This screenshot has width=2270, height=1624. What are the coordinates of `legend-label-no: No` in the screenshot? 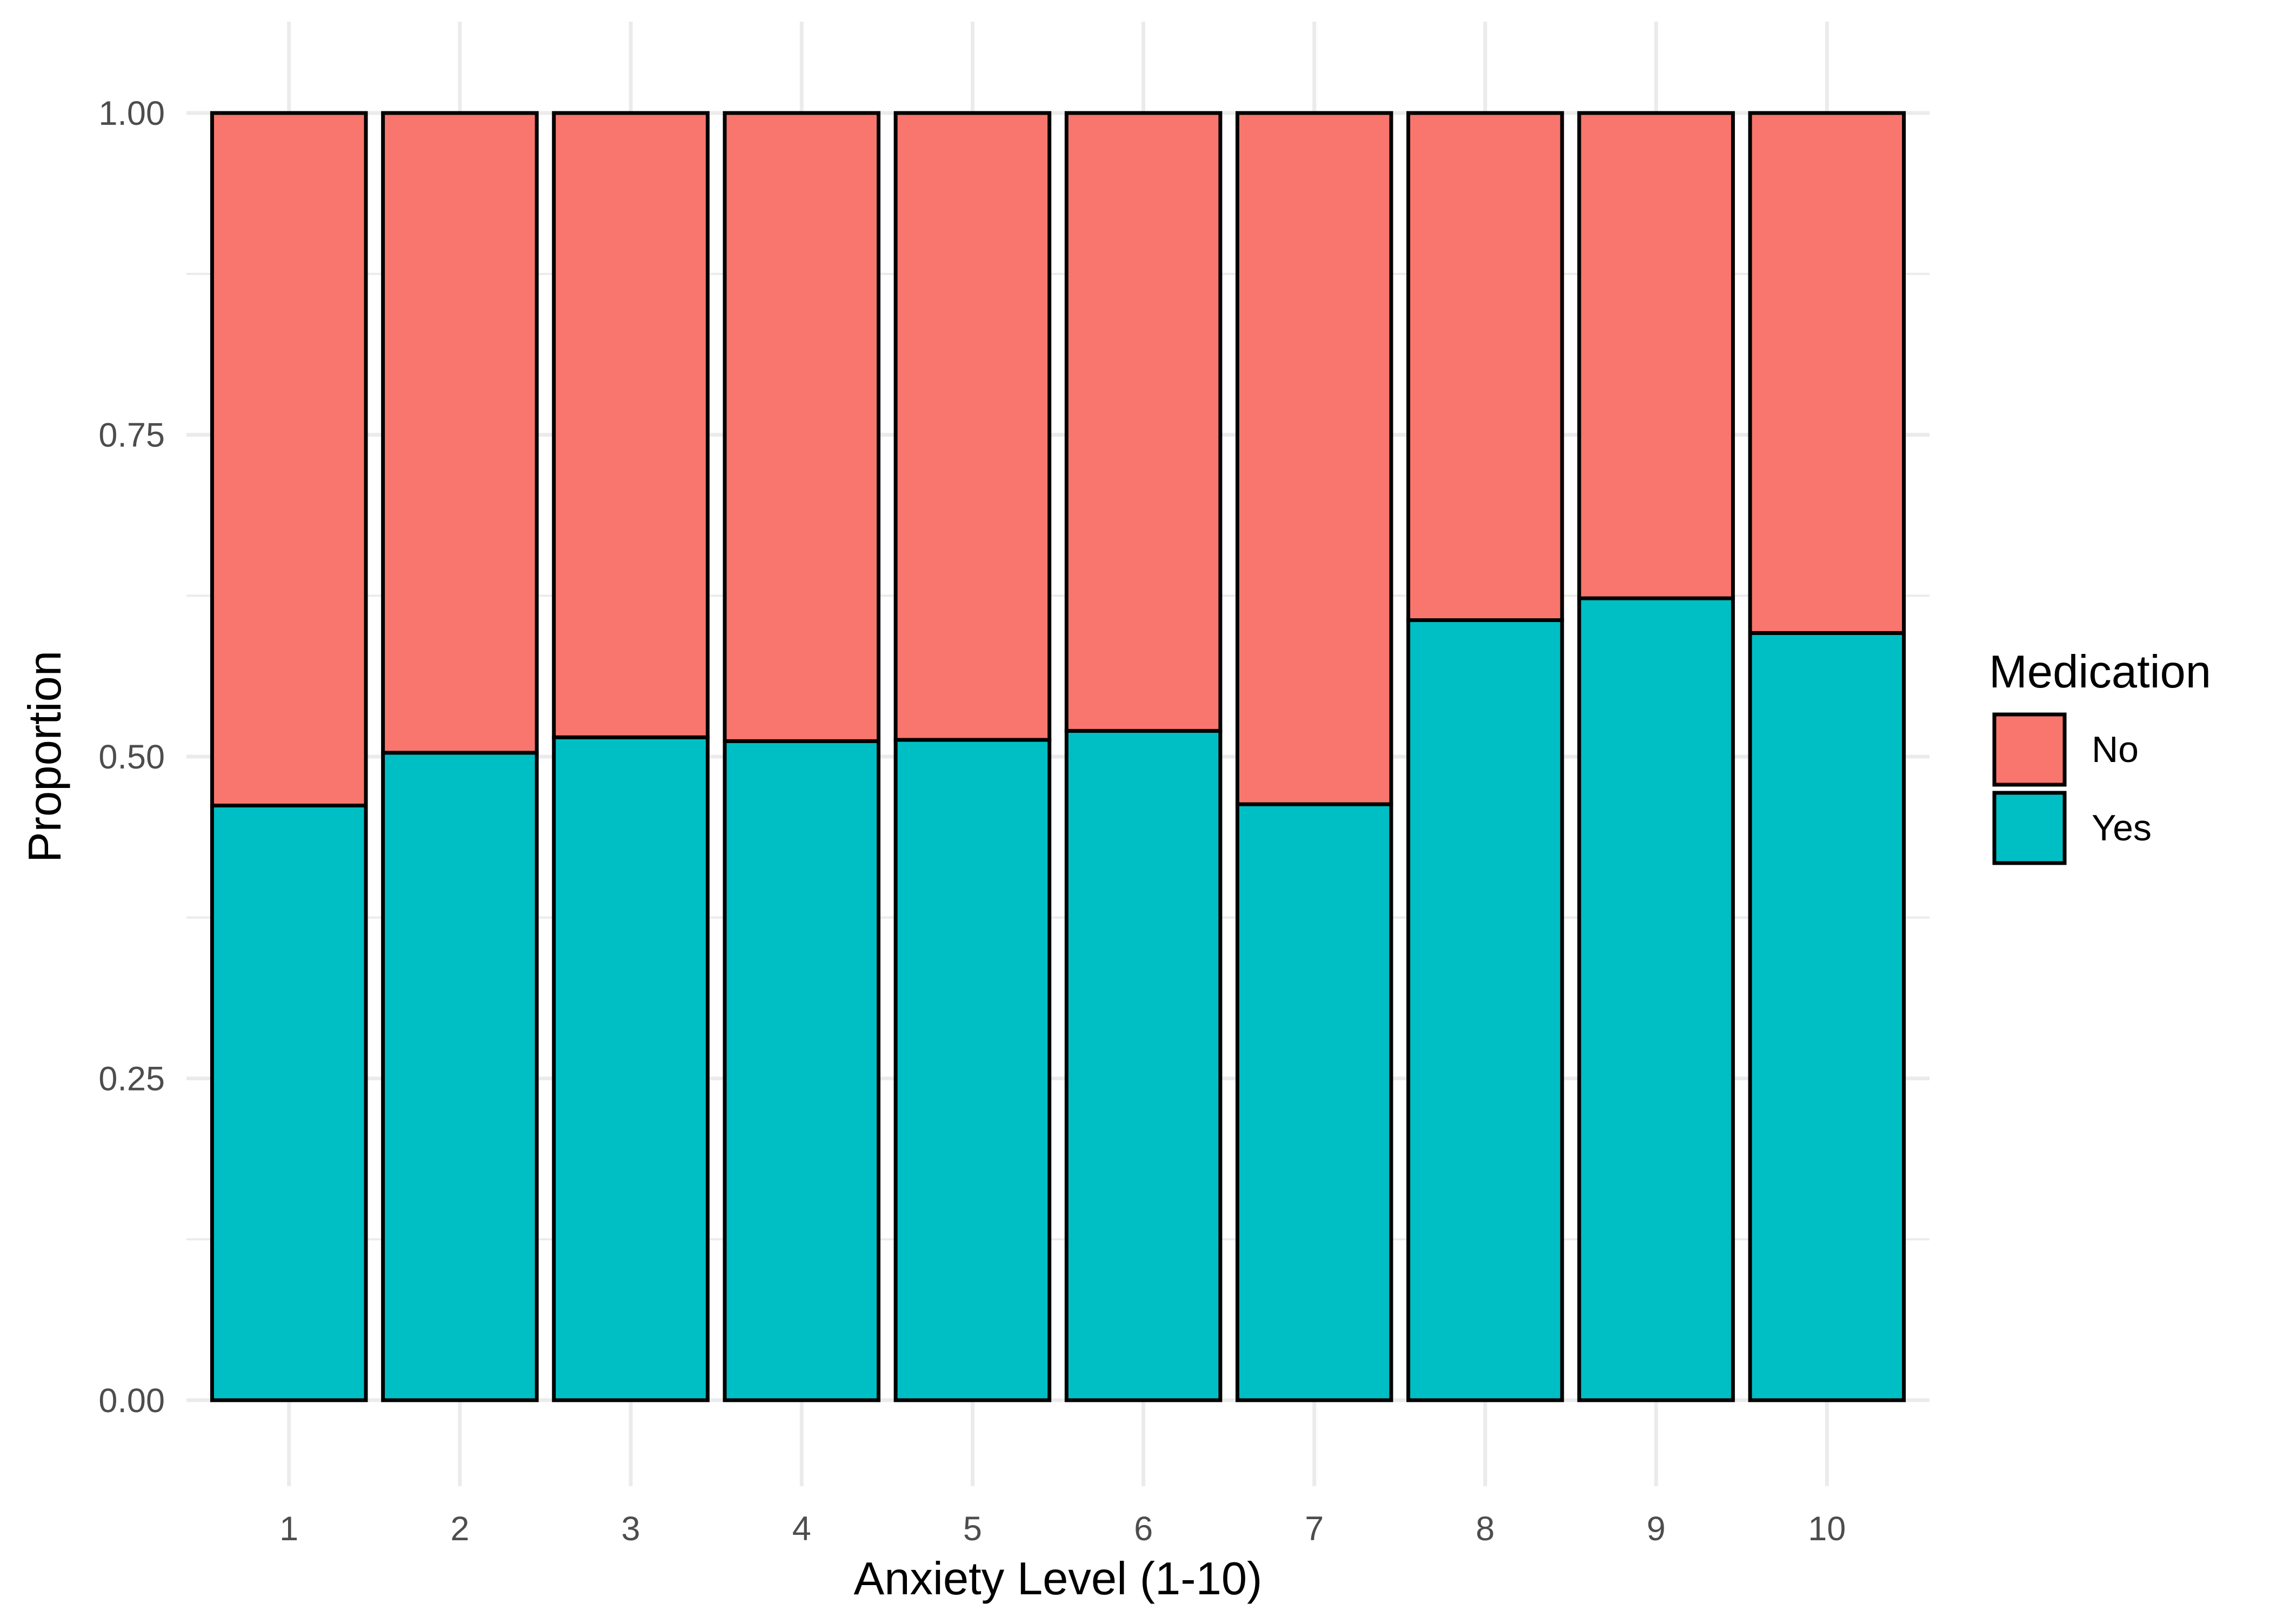 It's located at (2115, 749).